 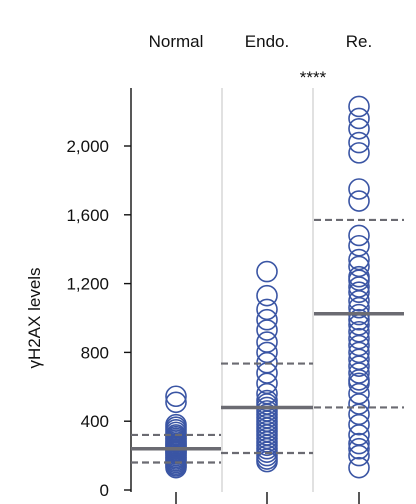 What do you see at coordinates (176, 41) in the screenshot?
I see `group-label: Normal` at bounding box center [176, 41].